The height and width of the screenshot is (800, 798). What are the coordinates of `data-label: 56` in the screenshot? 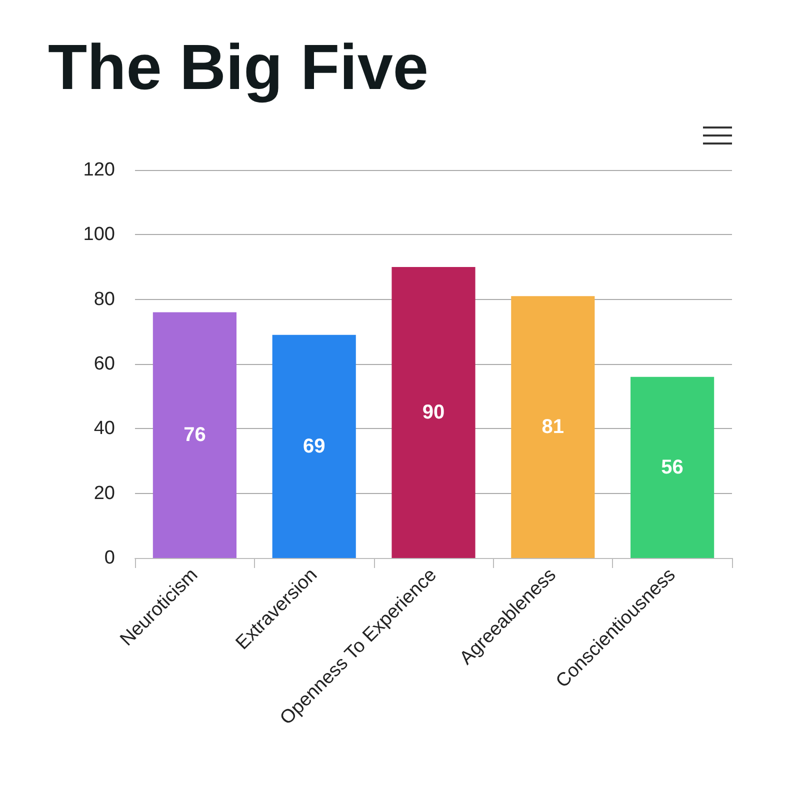 It's located at (672, 467).